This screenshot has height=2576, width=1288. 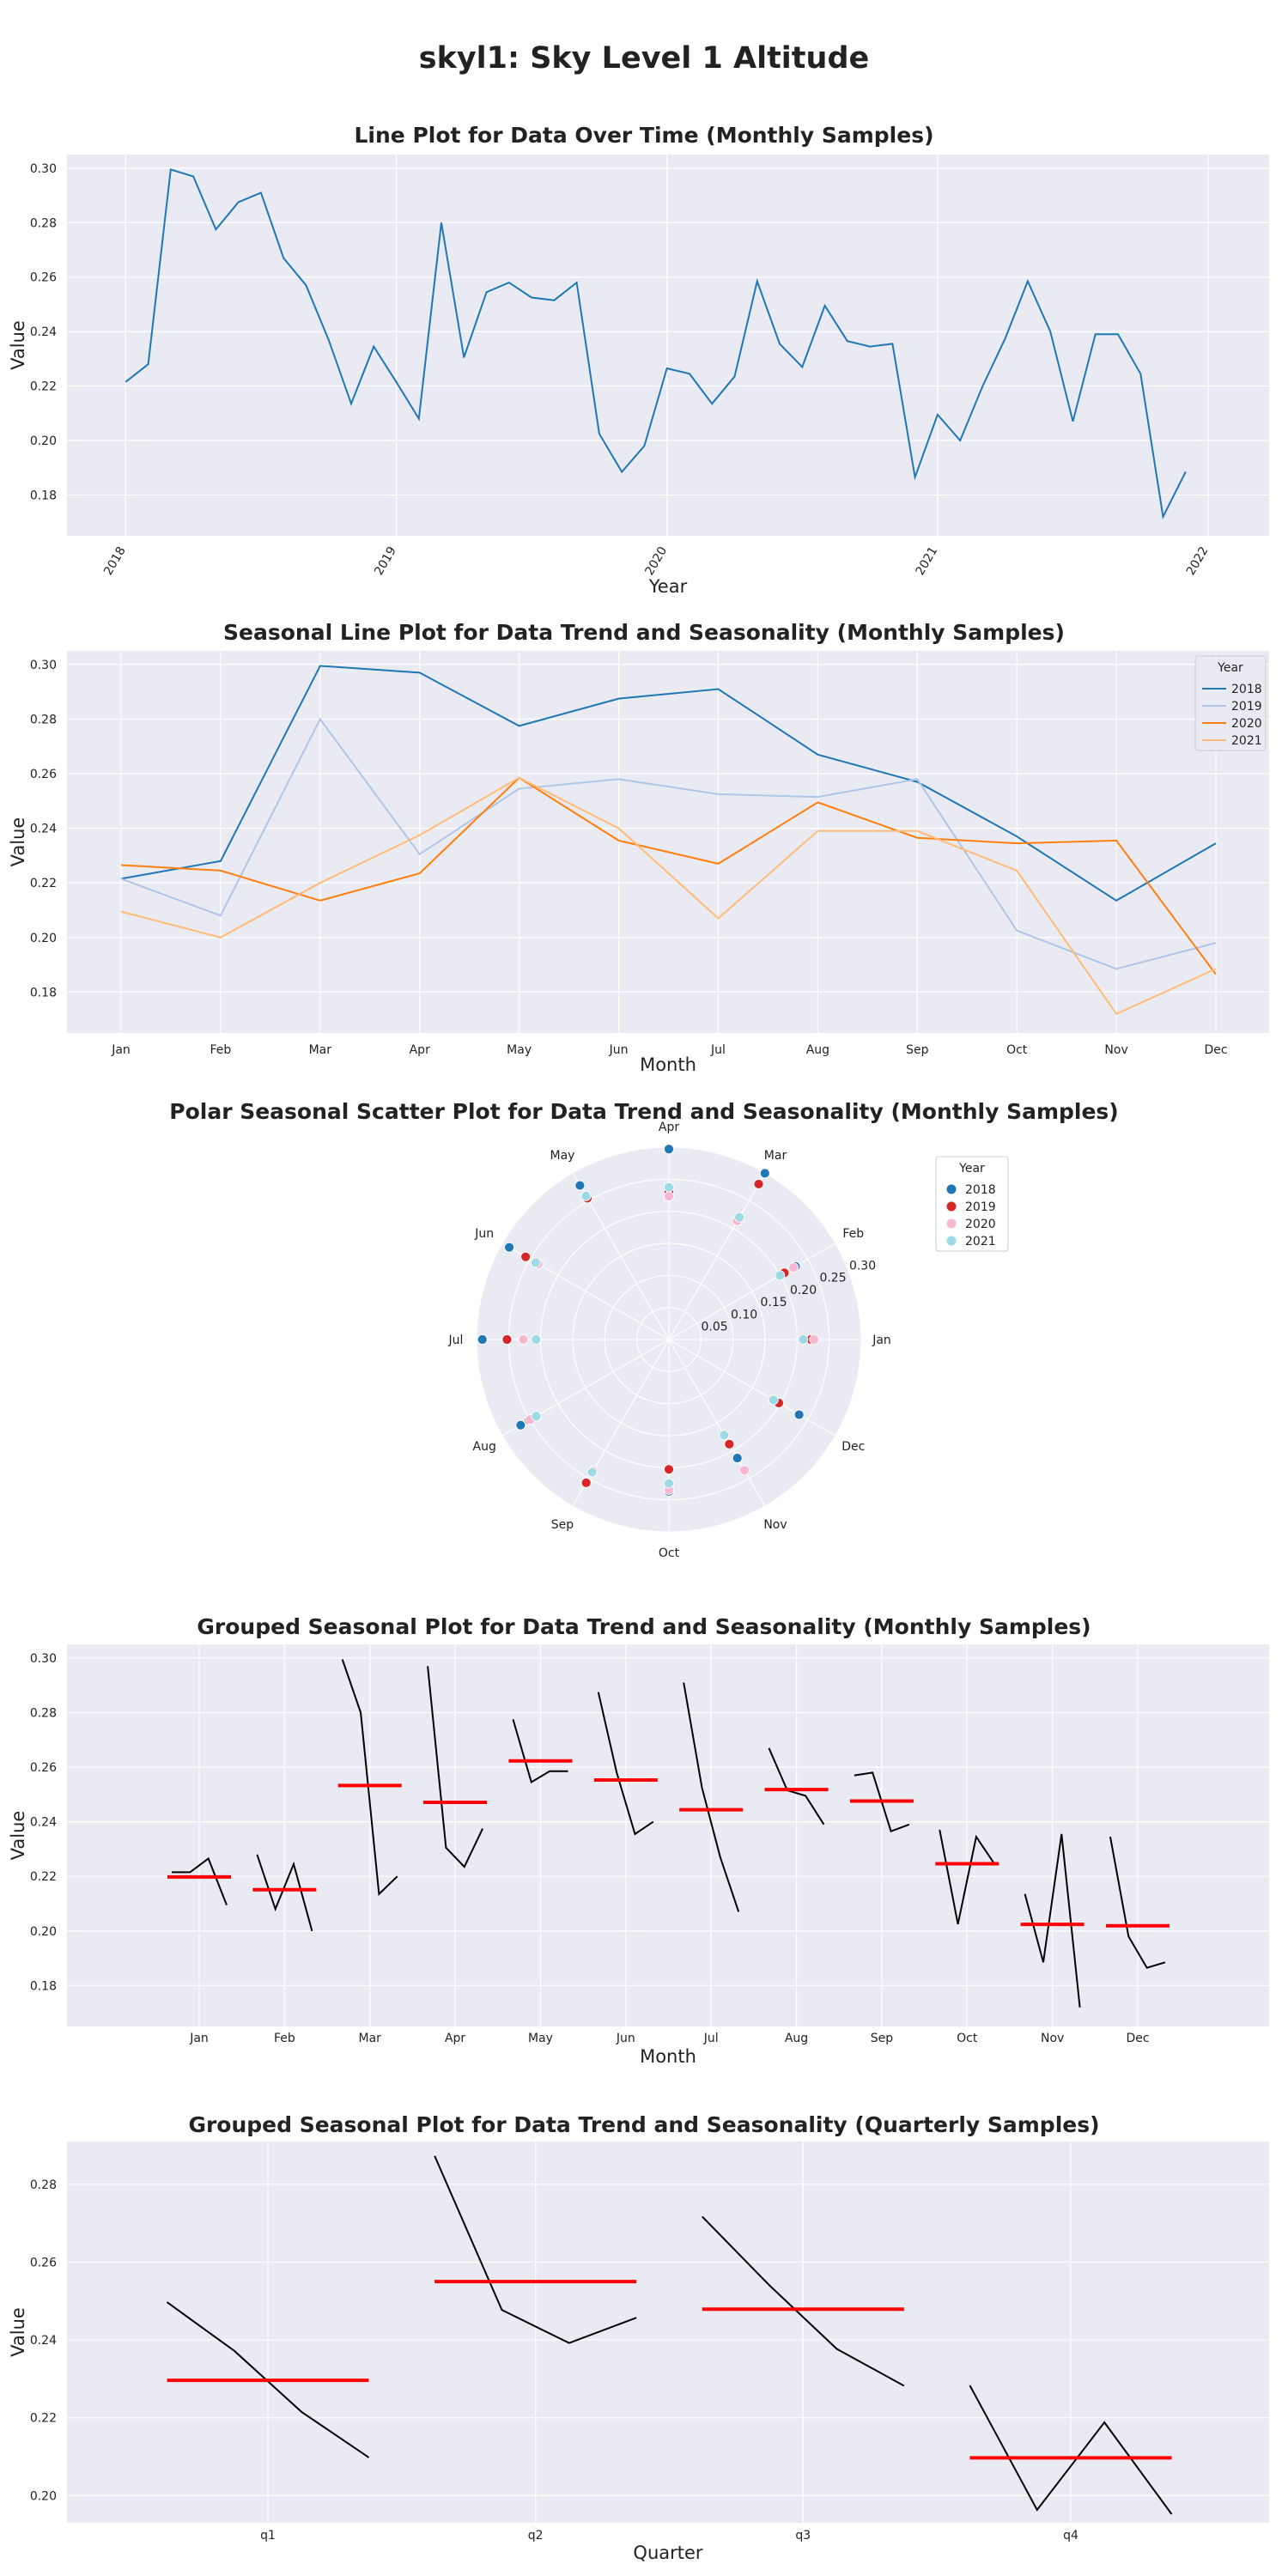 What do you see at coordinates (44, 278) in the screenshot?
I see `chart1-ytick-label: 0.26` at bounding box center [44, 278].